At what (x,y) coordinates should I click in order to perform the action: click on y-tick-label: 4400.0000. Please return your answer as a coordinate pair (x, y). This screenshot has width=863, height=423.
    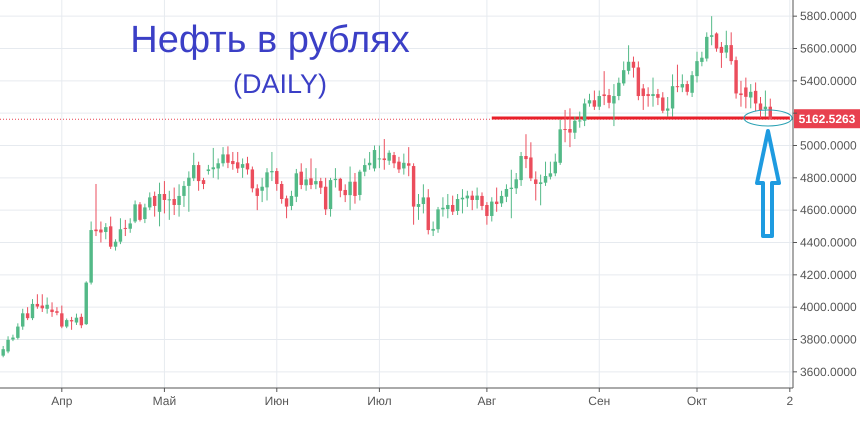
    Looking at the image, I should click on (829, 243).